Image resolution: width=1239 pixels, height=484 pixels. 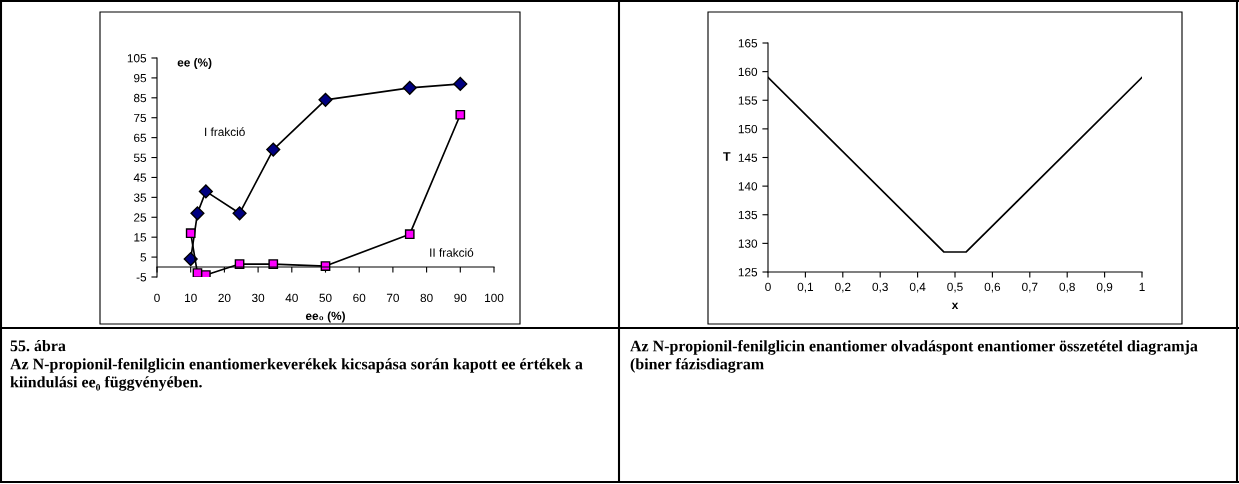 What do you see at coordinates (748, 100) in the screenshot?
I see `y-tick-label: 155` at bounding box center [748, 100].